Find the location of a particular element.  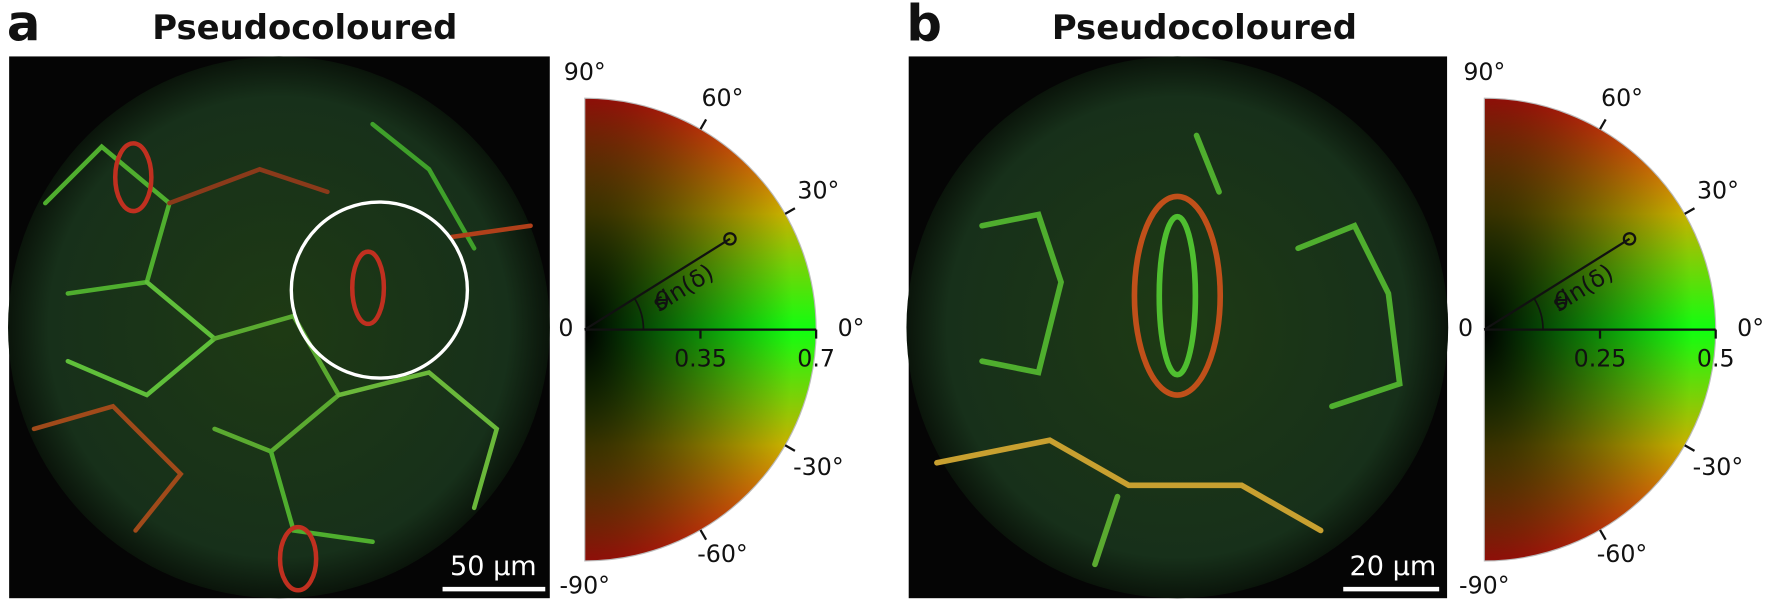

scale-bar-label: 20 µm is located at coordinates (1393, 566).